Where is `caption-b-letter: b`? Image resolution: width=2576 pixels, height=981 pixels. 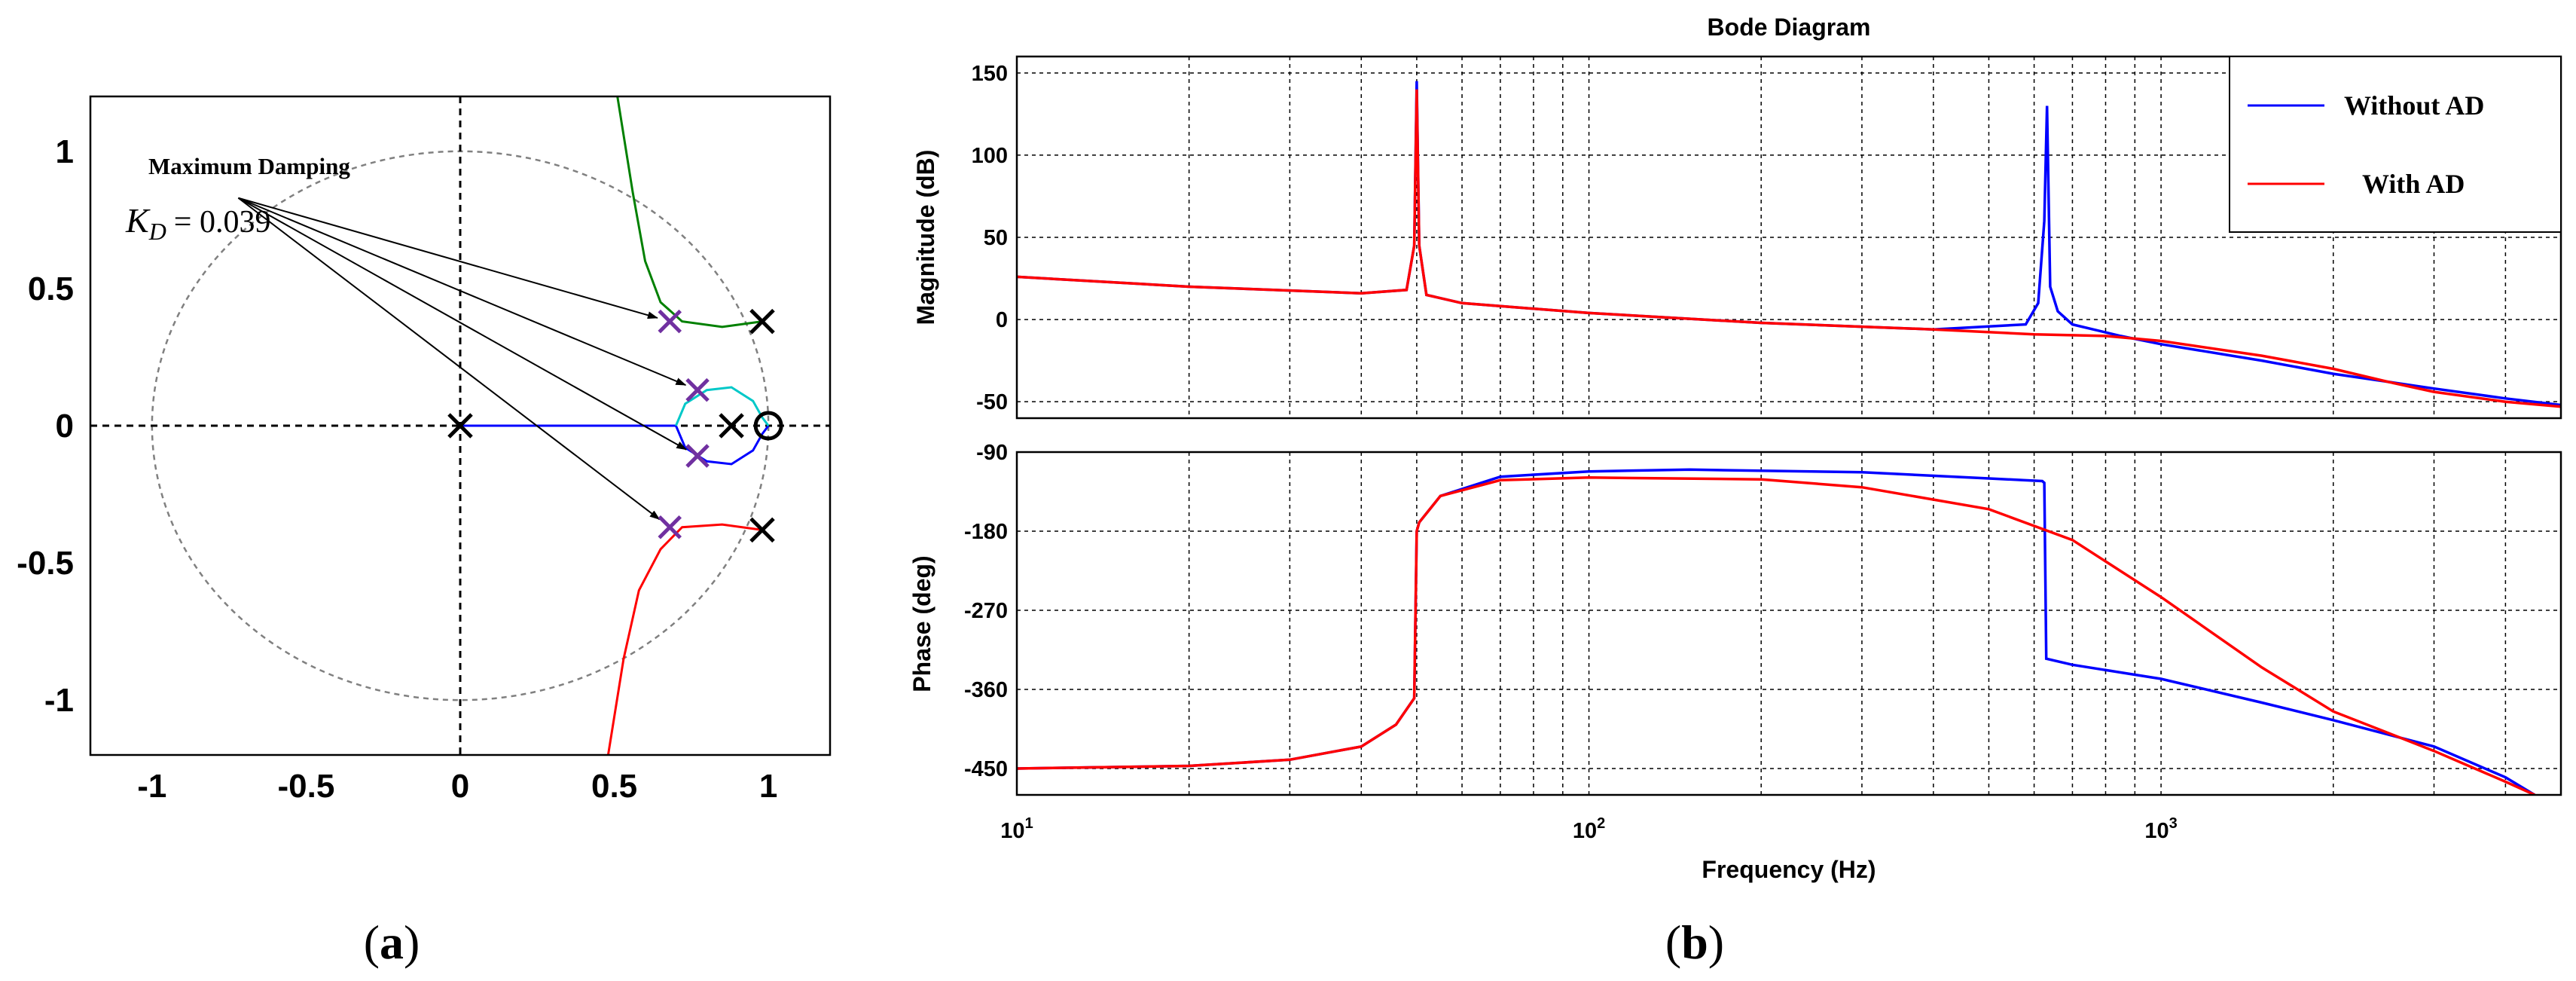 caption-b-letter: b is located at coordinates (1695, 942).